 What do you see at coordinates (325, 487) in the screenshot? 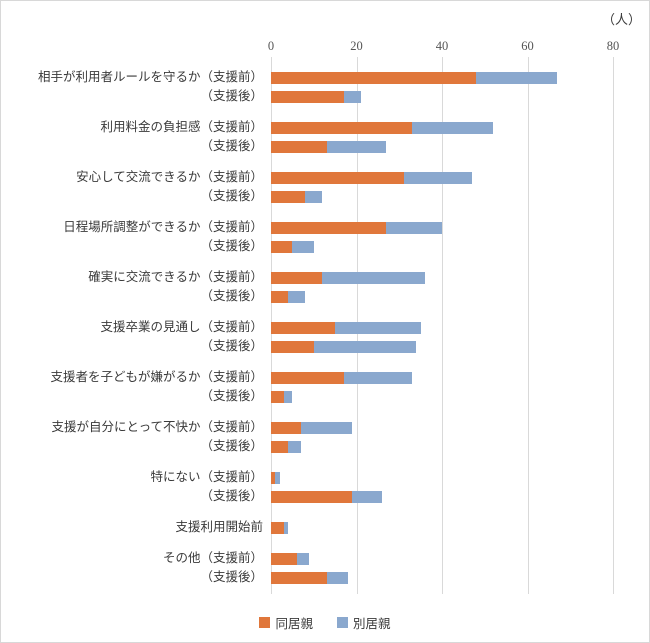
I see `bar-group: 特にない（支援前） （支援後）` at bounding box center [325, 487].